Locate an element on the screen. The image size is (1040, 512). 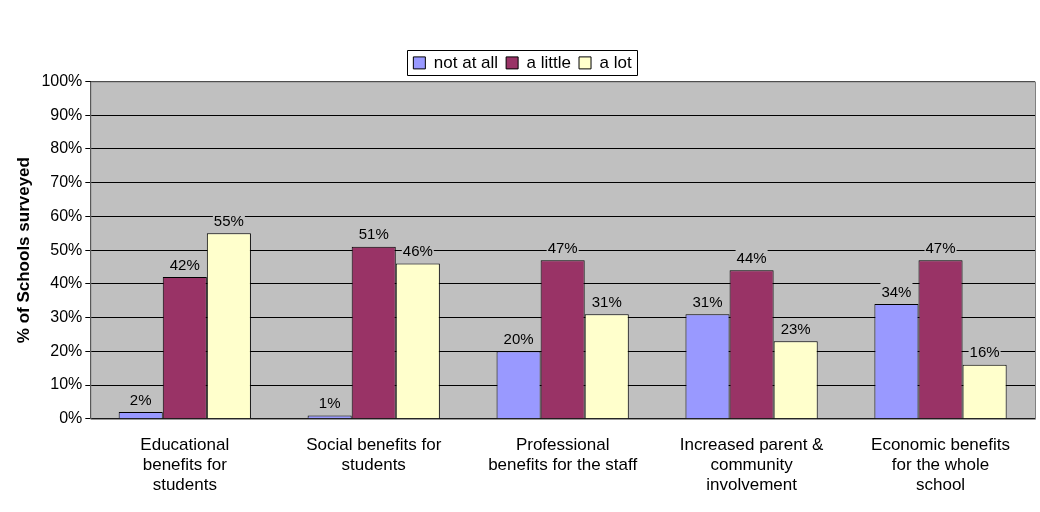
data-label: 51% is located at coordinates (373, 234).